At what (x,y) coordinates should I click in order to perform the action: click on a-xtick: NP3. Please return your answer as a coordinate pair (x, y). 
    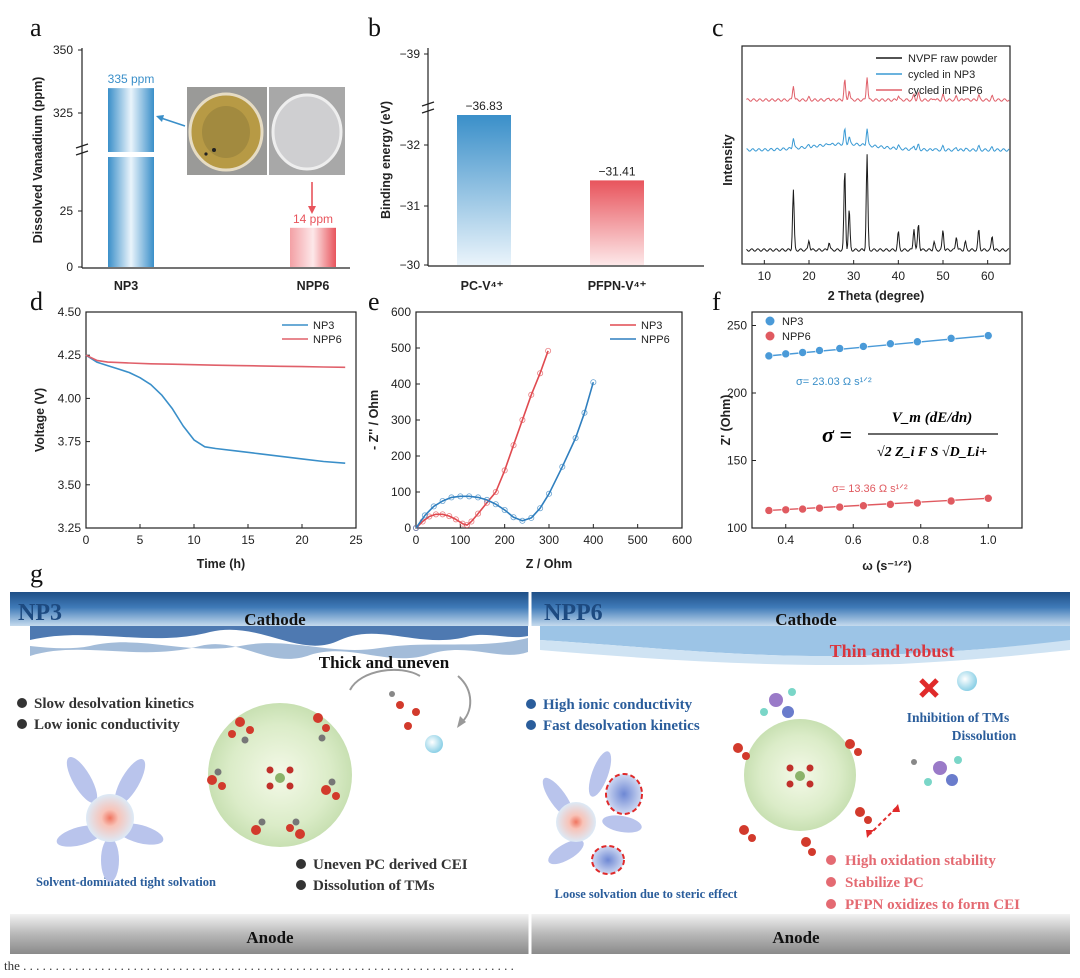
    Looking at the image, I should click on (126, 286).